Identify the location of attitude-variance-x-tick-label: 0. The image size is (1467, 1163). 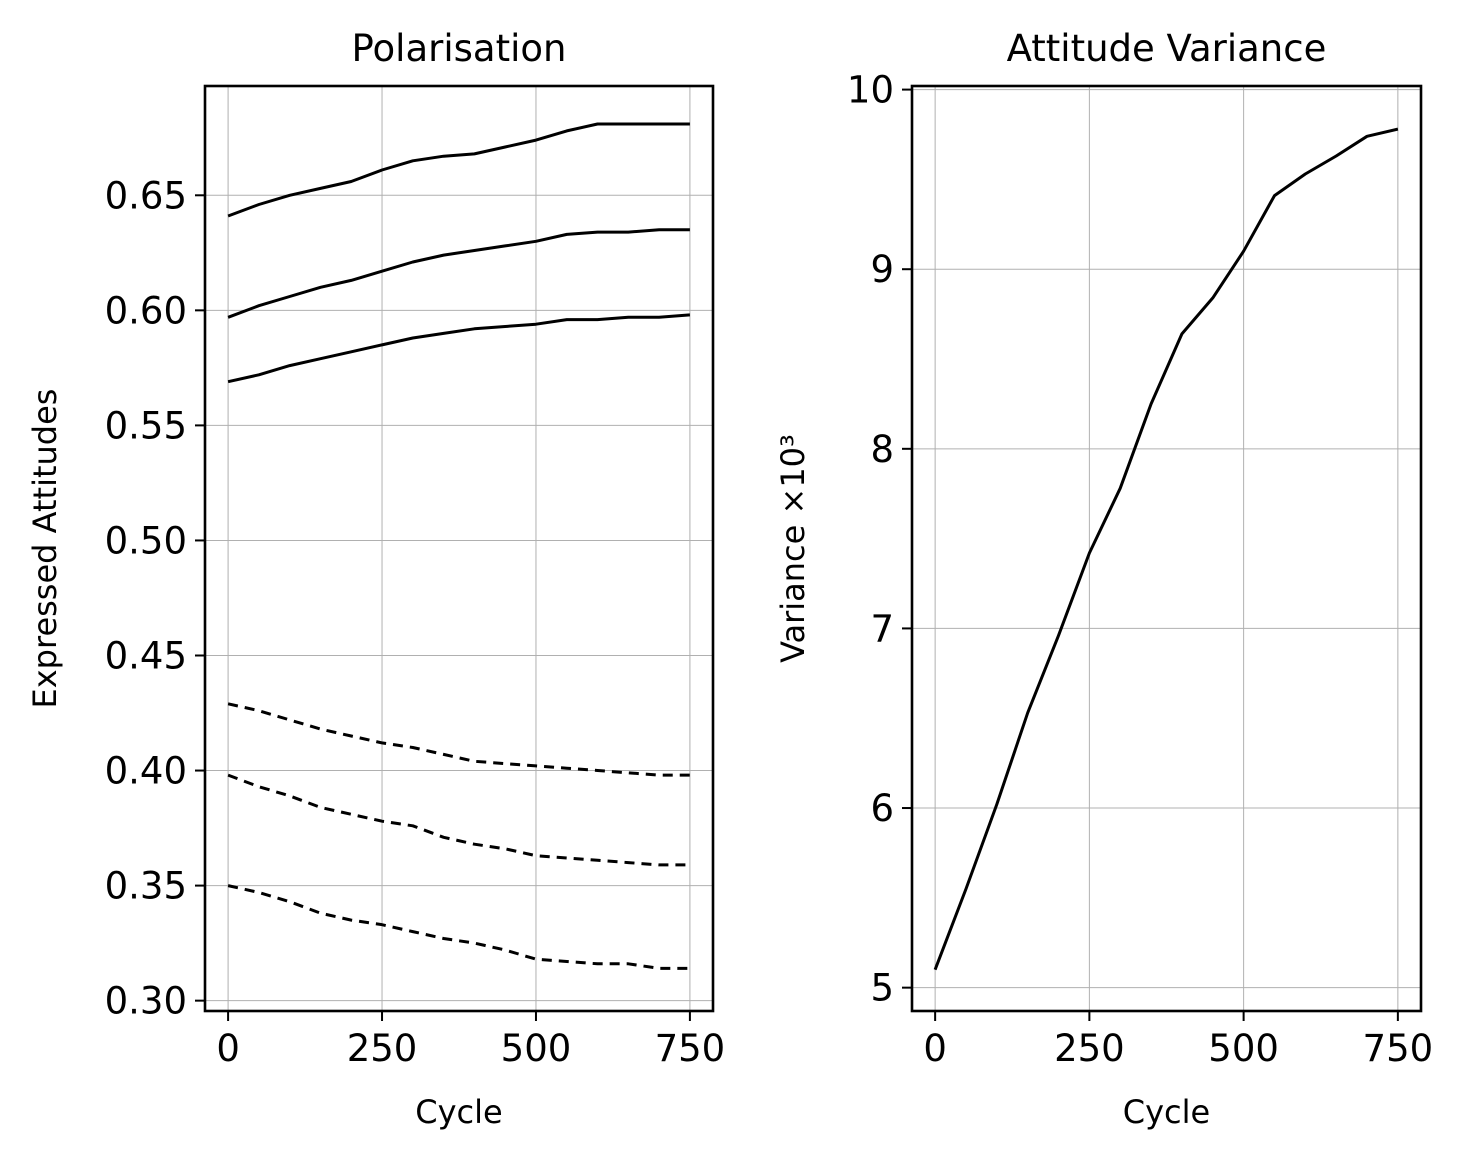
(935, 1048).